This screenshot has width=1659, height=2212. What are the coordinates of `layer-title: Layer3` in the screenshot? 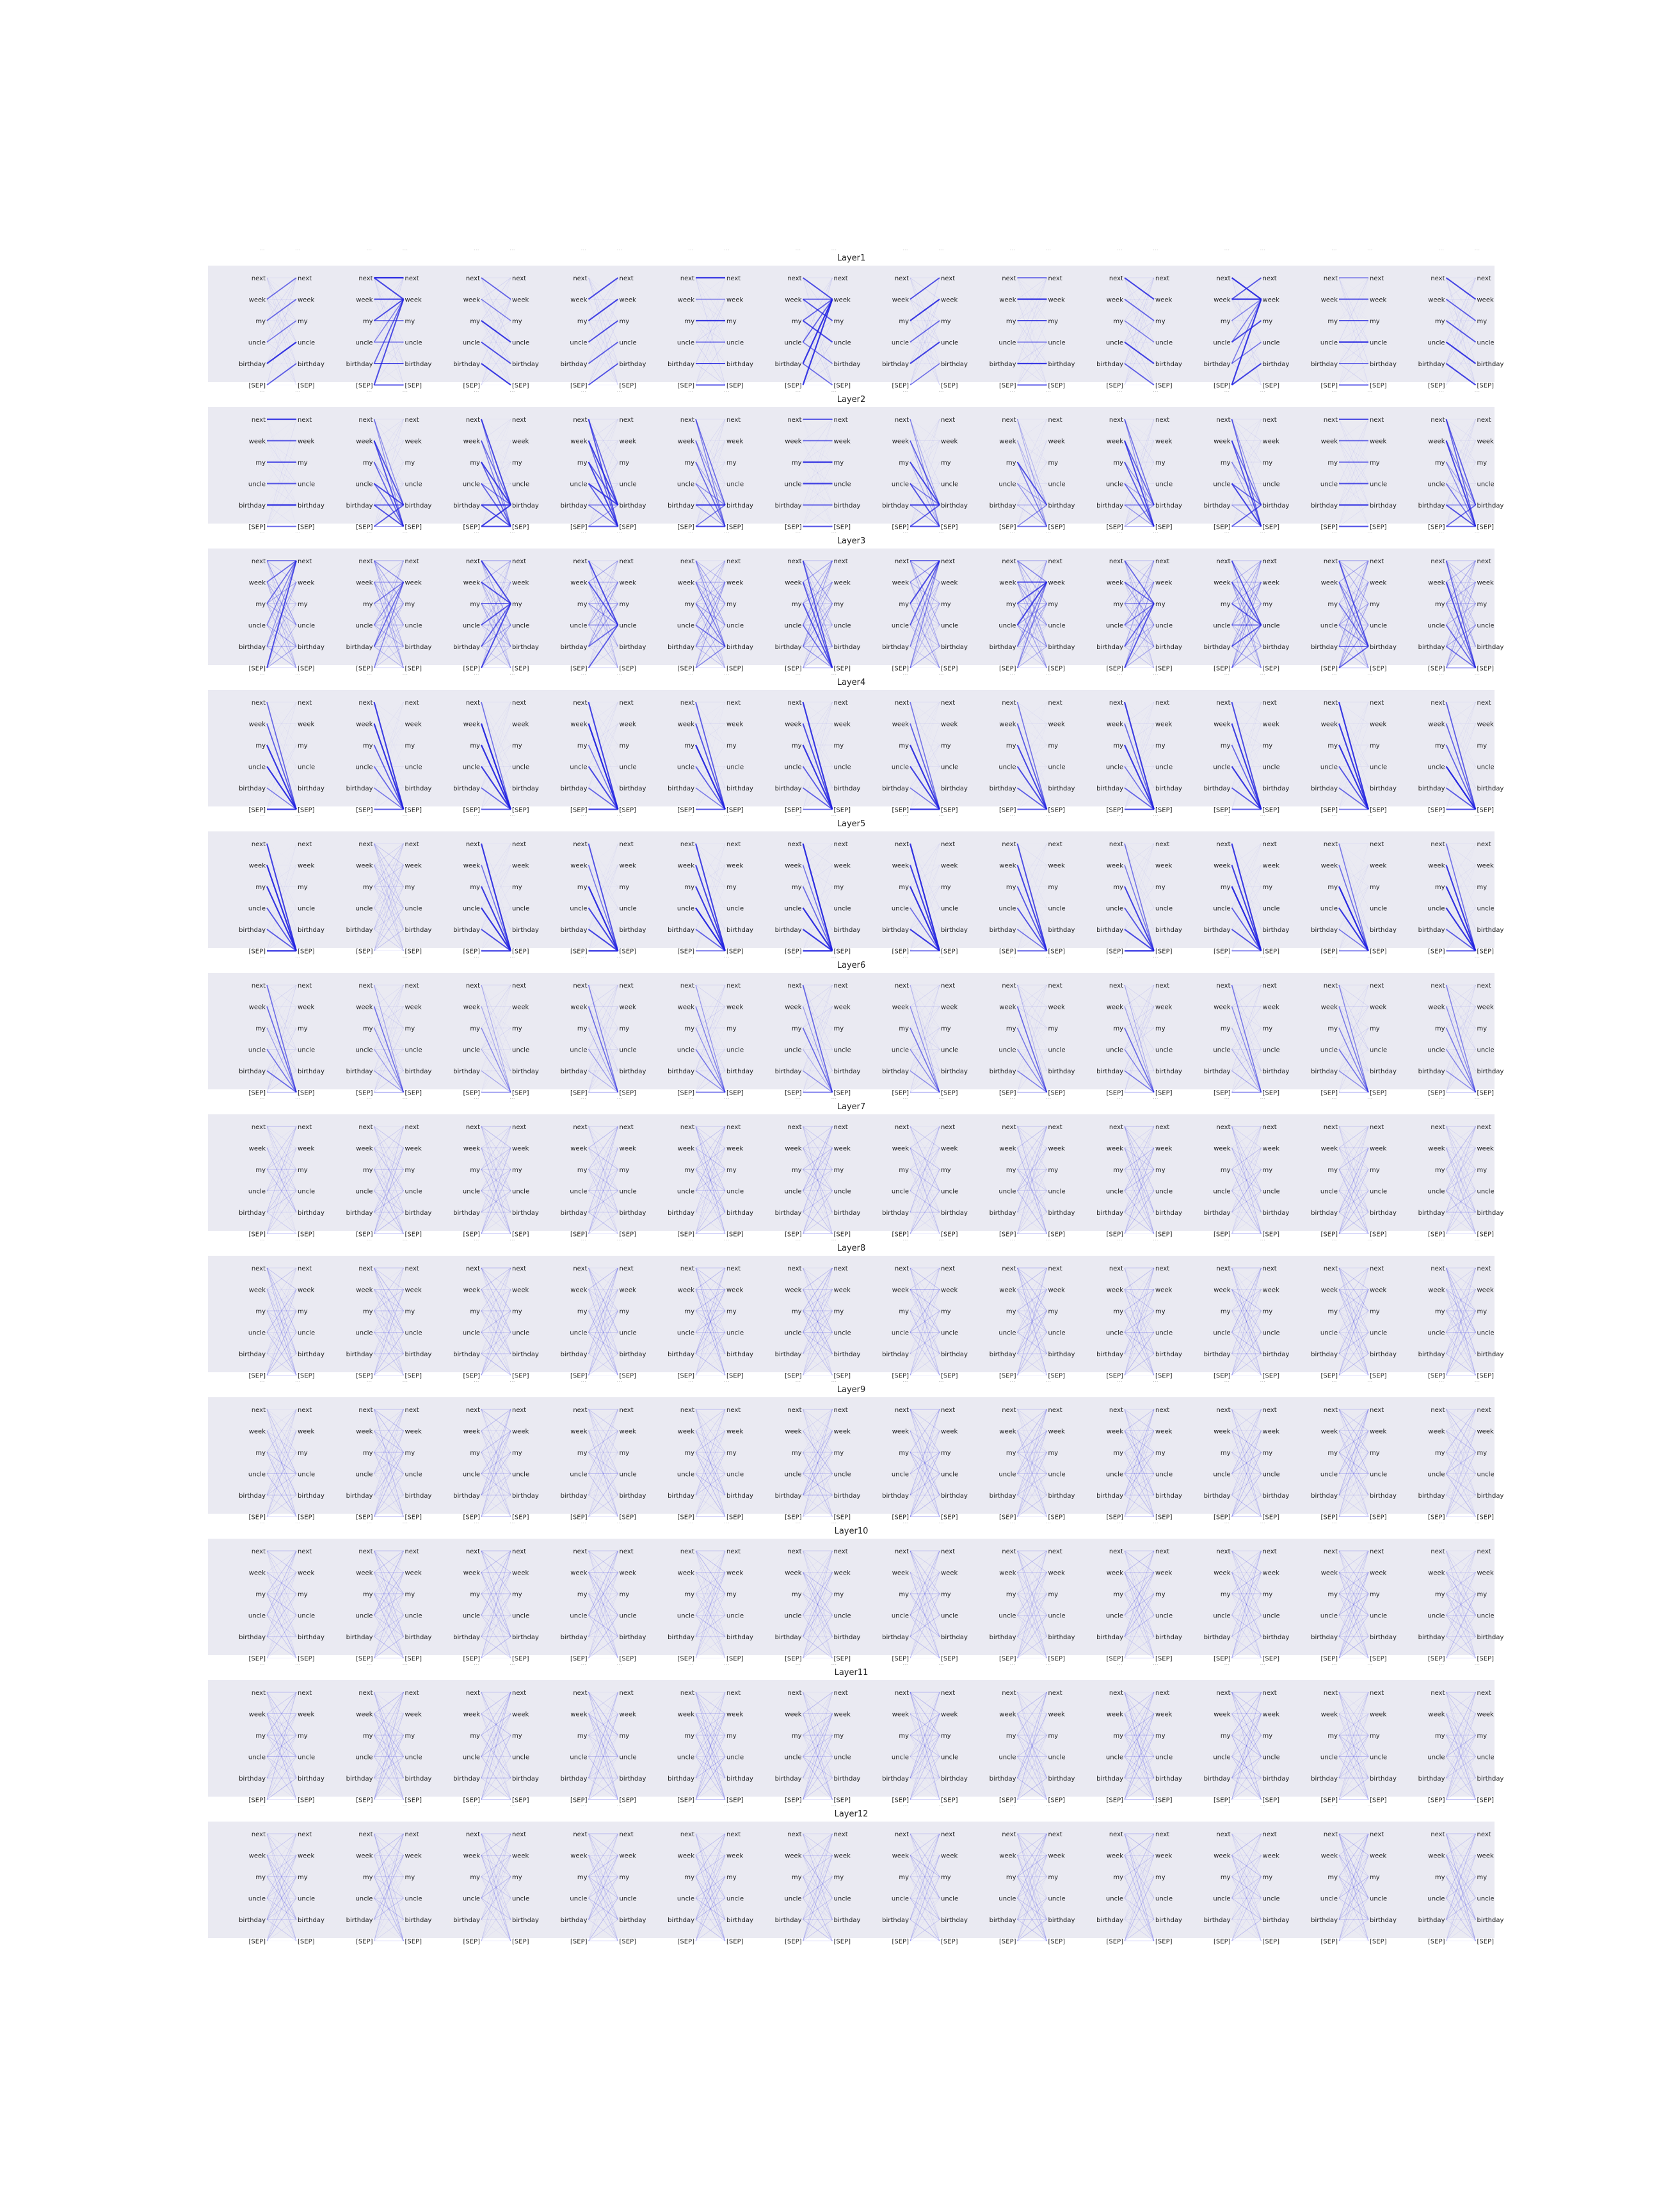 It's located at (851, 541).